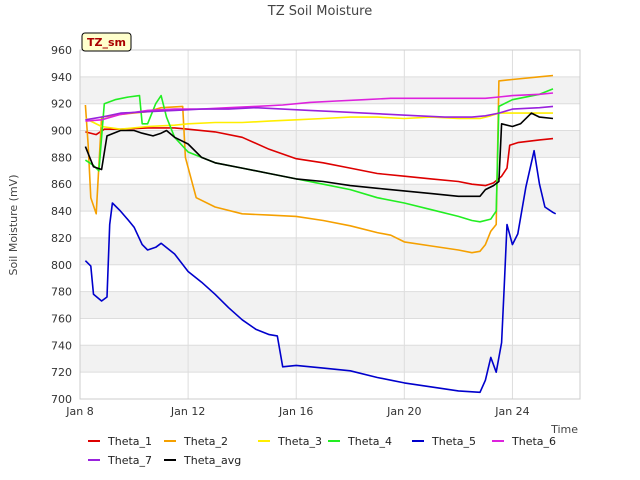  Describe the element at coordinates (61, 372) in the screenshot. I see `y-tick-label: 720` at that location.